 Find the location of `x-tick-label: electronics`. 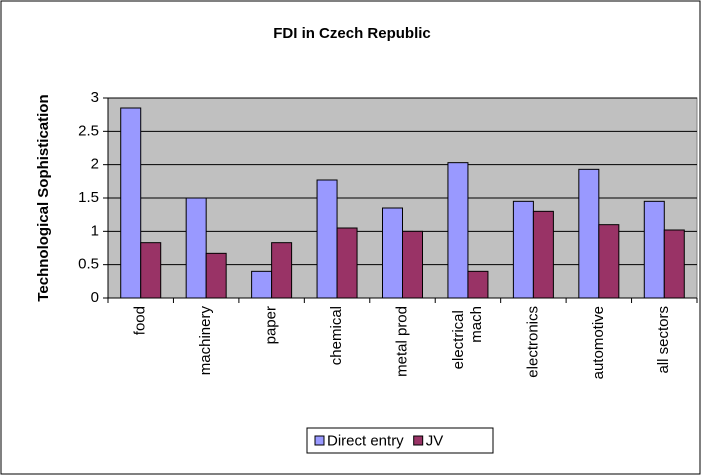

x-tick-label: electronics is located at coordinates (532, 342).